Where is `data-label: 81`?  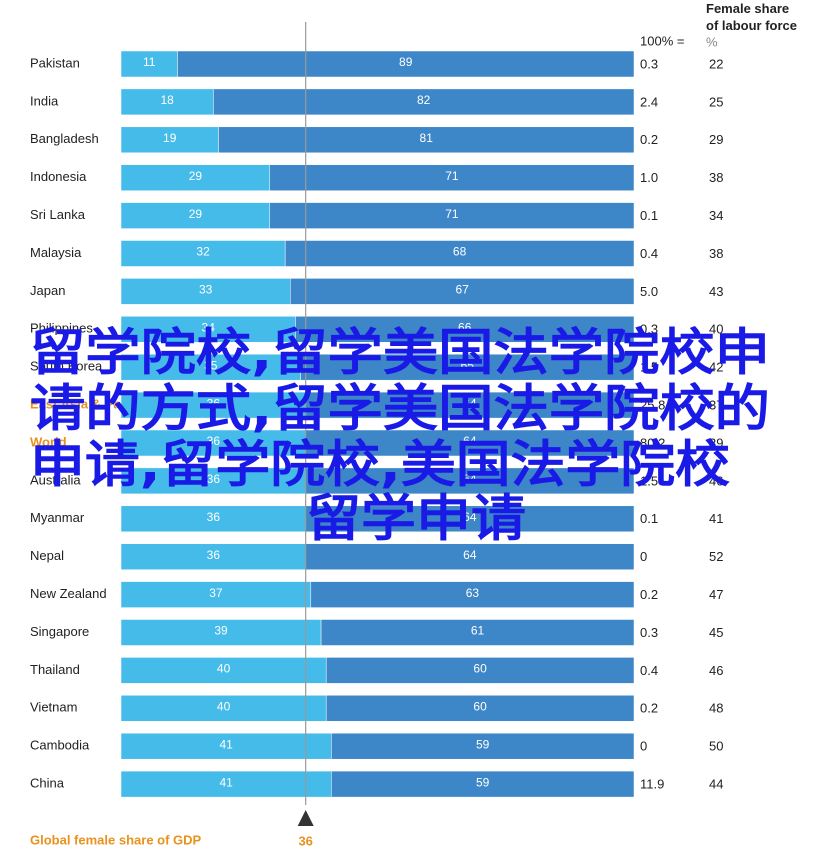 data-label: 81 is located at coordinates (427, 138).